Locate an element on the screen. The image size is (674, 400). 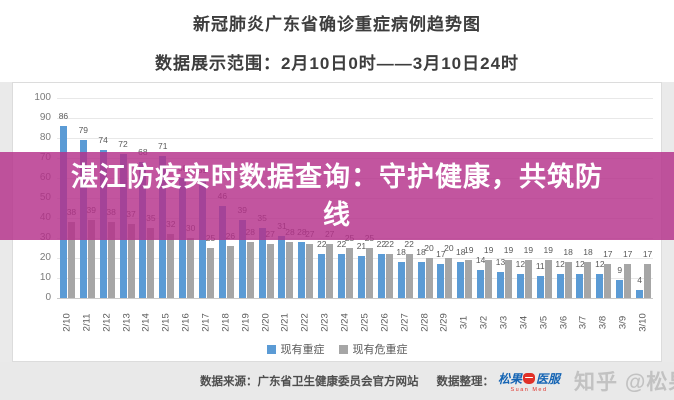
data-editor-label: 数据整理： is located at coordinates (465, 382).